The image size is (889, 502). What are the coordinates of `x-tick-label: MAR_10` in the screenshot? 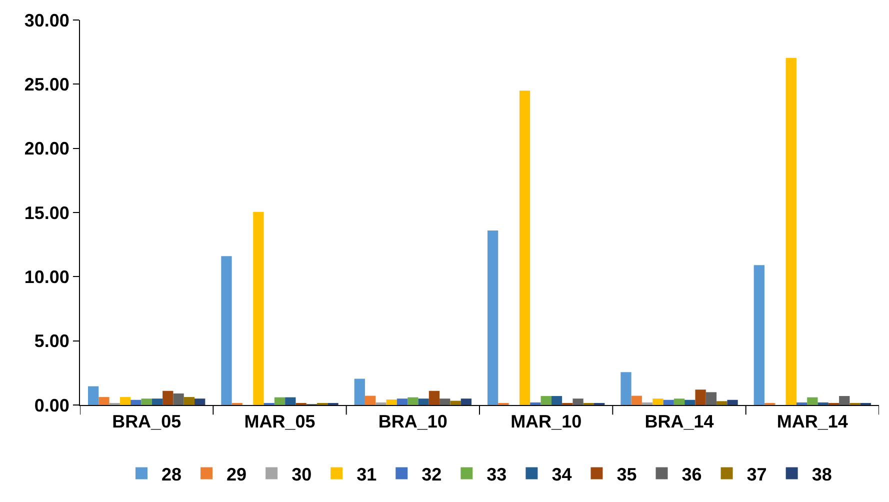 It's located at (546, 422).